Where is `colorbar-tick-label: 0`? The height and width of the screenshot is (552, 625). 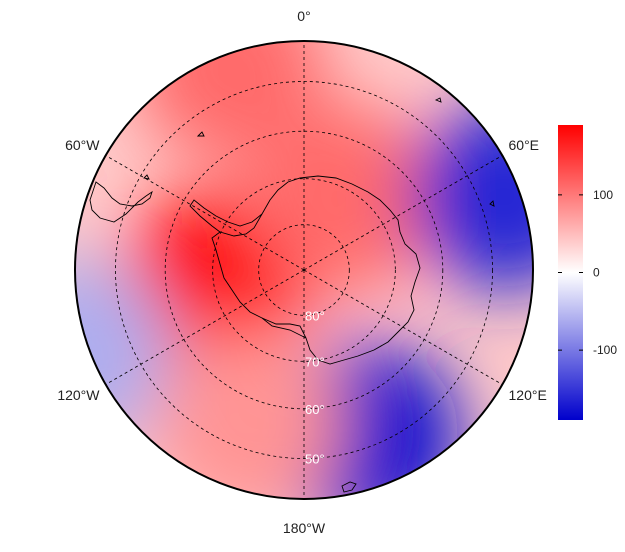 colorbar-tick-label: 0 is located at coordinates (596, 273).